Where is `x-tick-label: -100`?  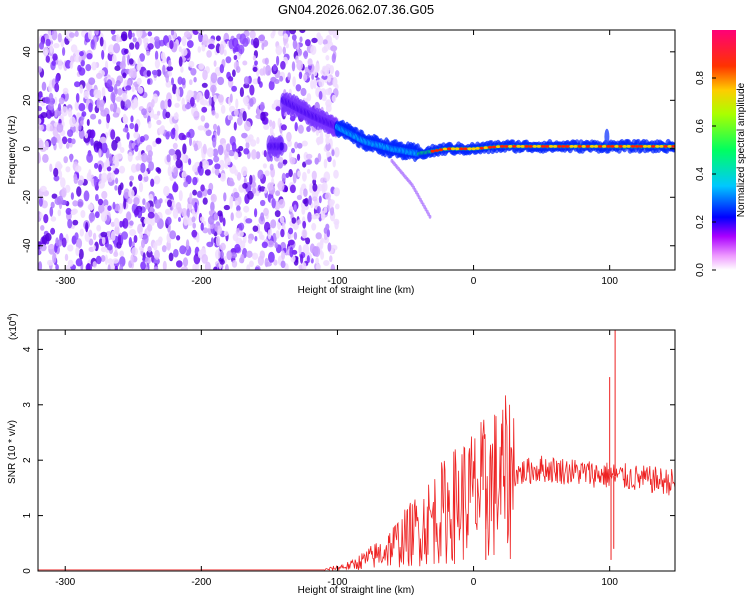 x-tick-label: -100 is located at coordinates (337, 582).